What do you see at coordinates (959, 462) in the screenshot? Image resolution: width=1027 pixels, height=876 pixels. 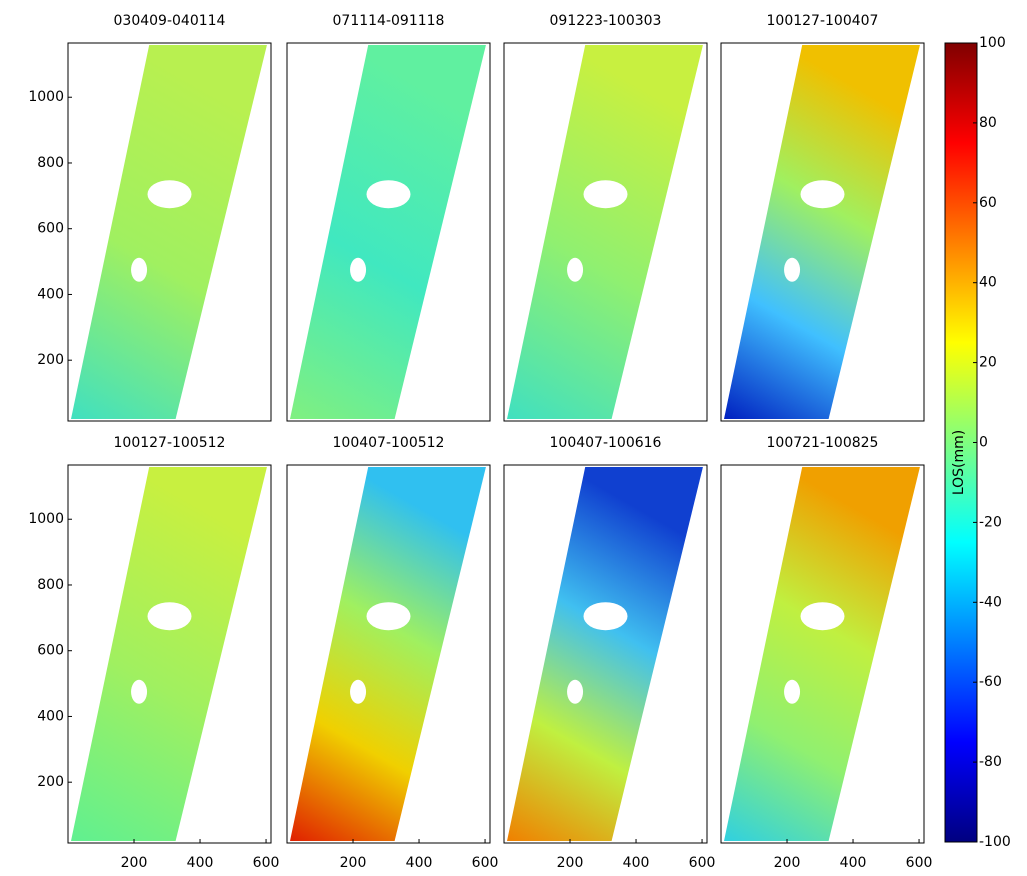 I see `colorbar-label: LOS(mm)` at bounding box center [959, 462].